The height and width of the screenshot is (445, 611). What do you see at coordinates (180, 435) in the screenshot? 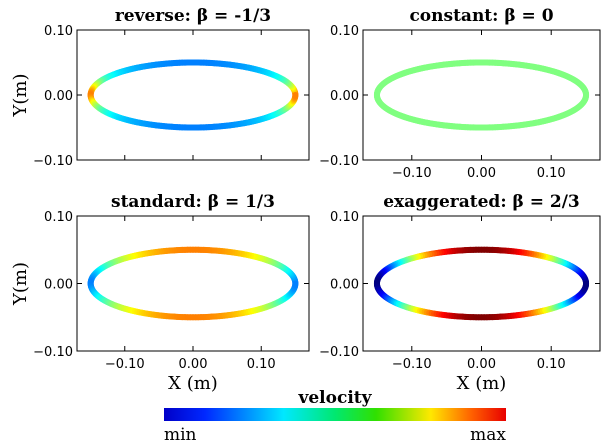
I see `colorbar-min-label: min` at bounding box center [180, 435].